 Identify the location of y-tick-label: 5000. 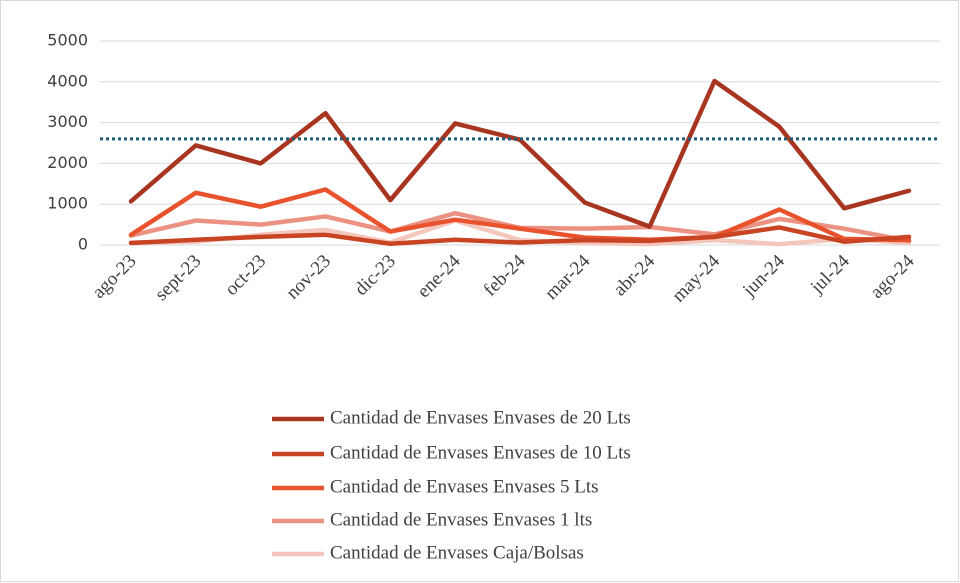
(67, 40).